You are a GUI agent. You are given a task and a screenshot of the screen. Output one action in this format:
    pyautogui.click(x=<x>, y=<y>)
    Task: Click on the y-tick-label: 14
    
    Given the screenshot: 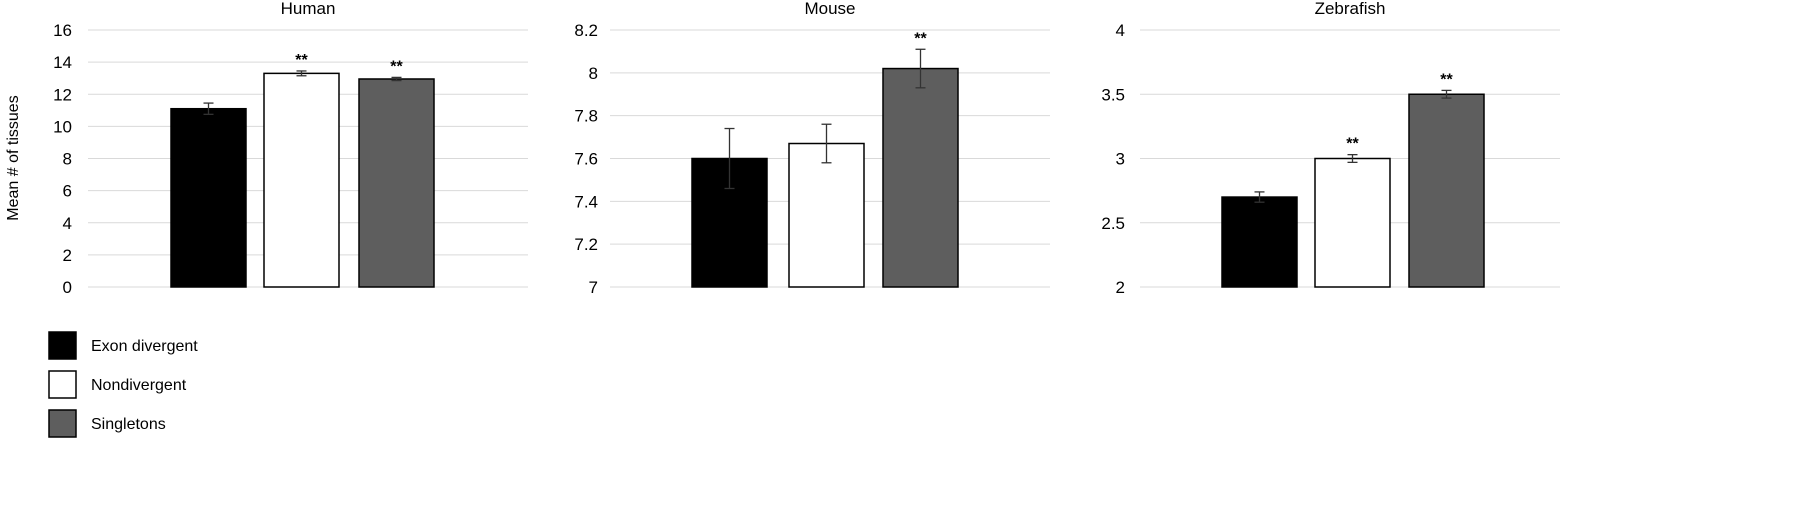 What is the action you would take?
    pyautogui.click(x=62, y=62)
    